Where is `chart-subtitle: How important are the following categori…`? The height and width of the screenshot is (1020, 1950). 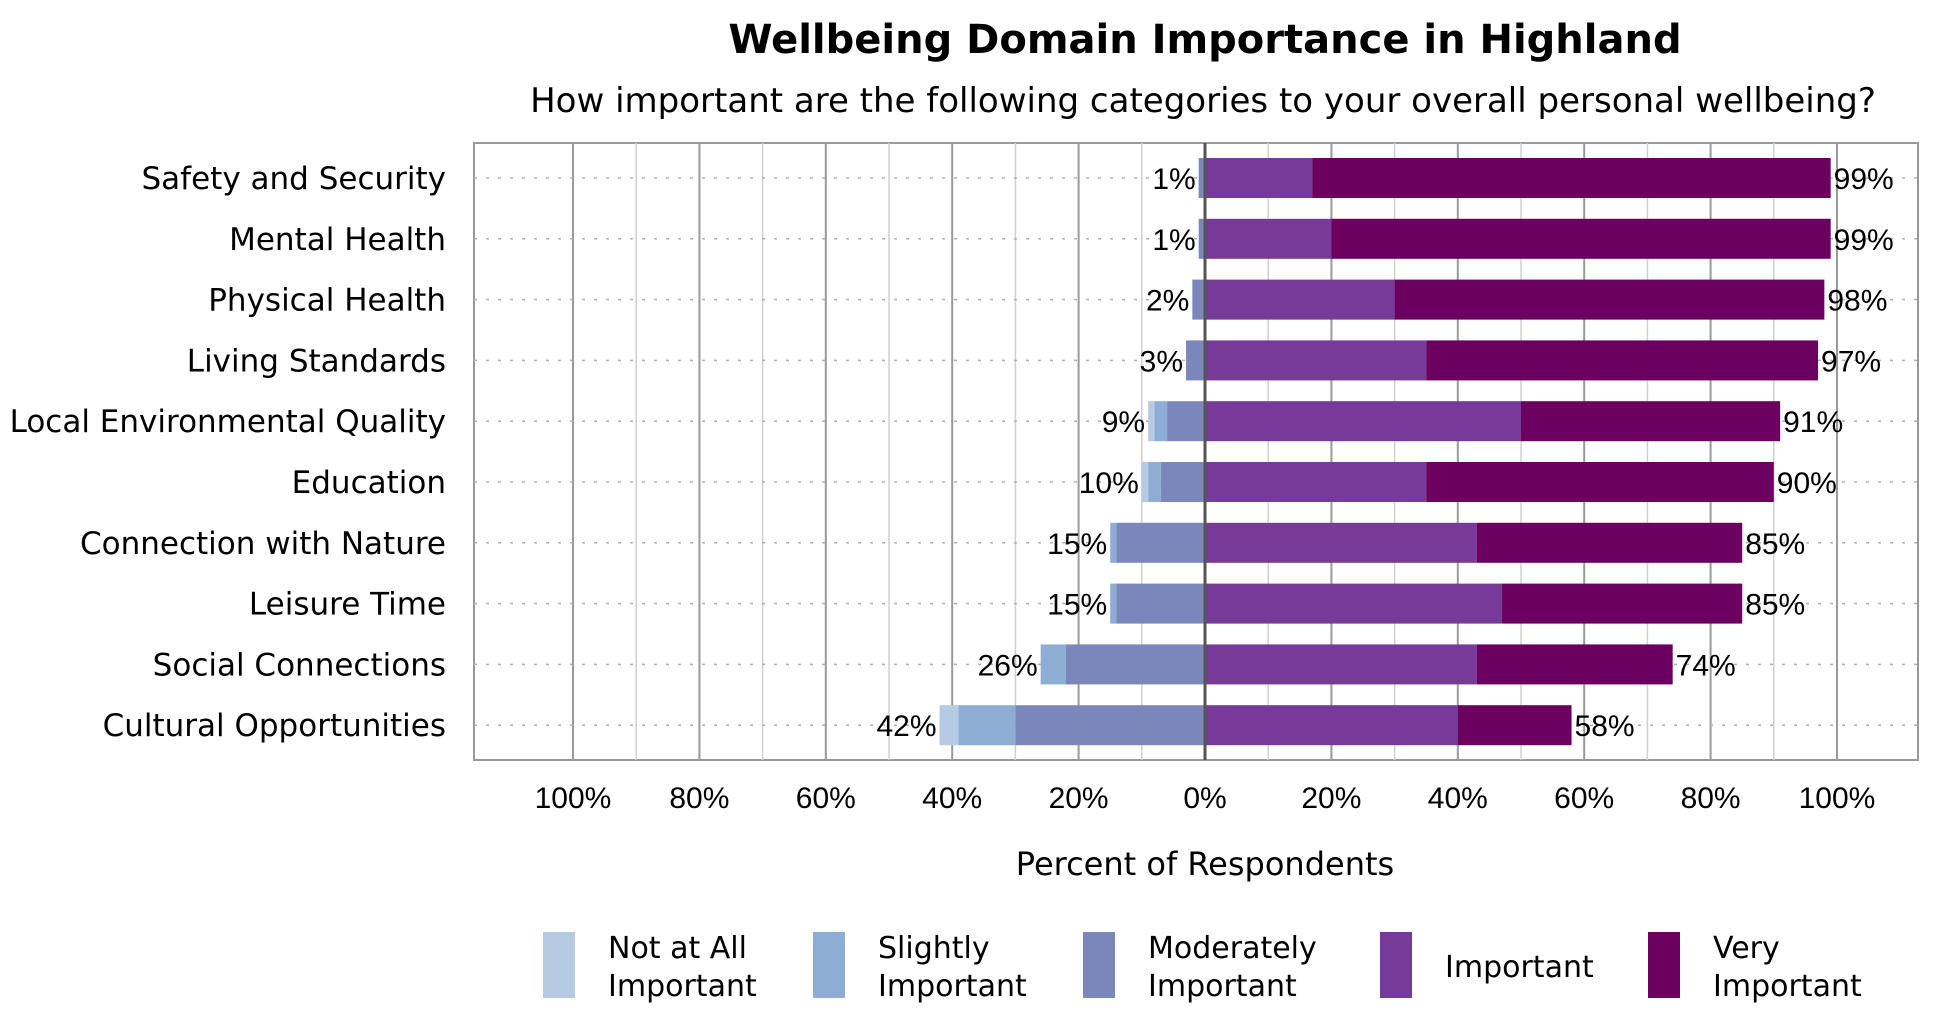
chart-subtitle: How important are the following categori… is located at coordinates (1203, 101).